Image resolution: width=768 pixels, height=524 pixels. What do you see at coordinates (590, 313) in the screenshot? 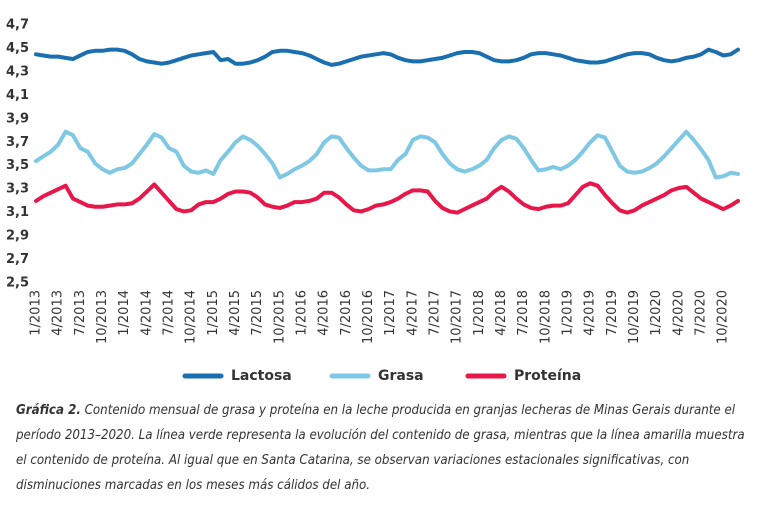
I see `x-tick-label: 4/2019` at bounding box center [590, 313].